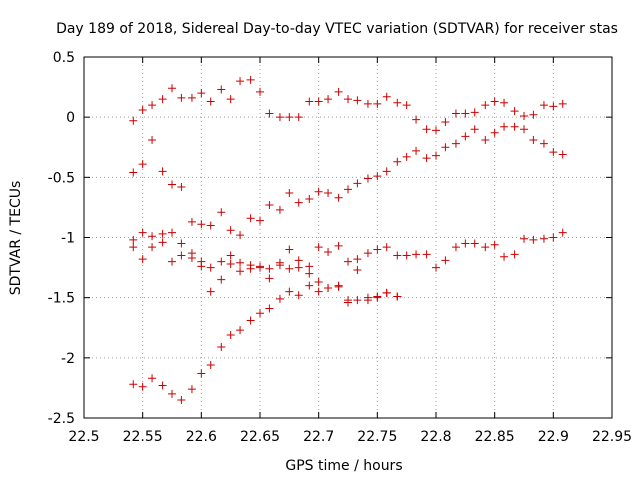  What do you see at coordinates (16, 238) in the screenshot?
I see `y-axis-label: SDTVAR / TECUs` at bounding box center [16, 238].